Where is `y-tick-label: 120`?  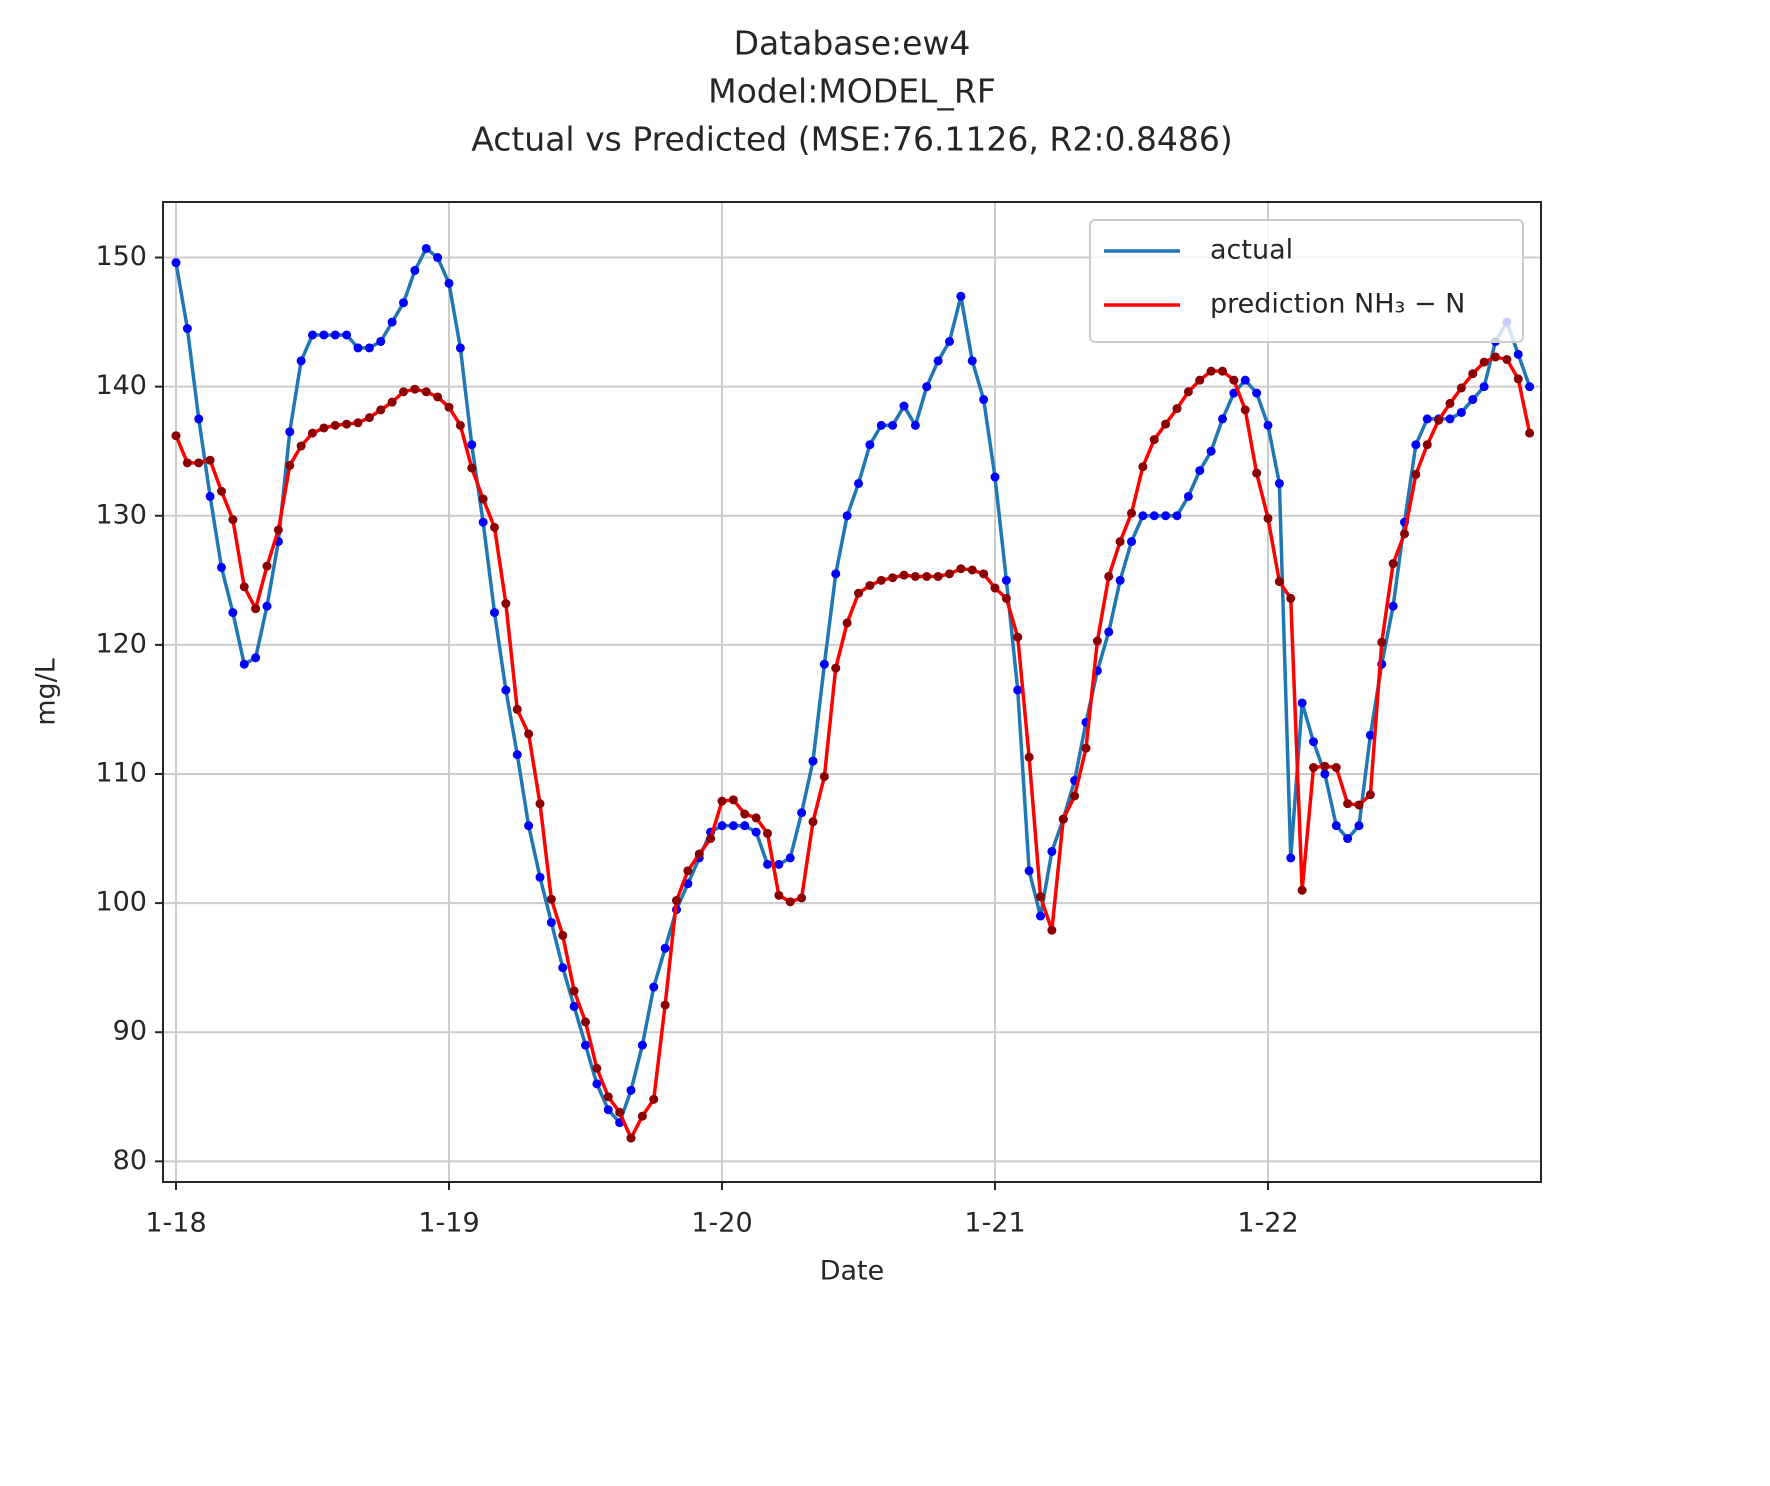 y-tick-label: 120 is located at coordinates (121, 643).